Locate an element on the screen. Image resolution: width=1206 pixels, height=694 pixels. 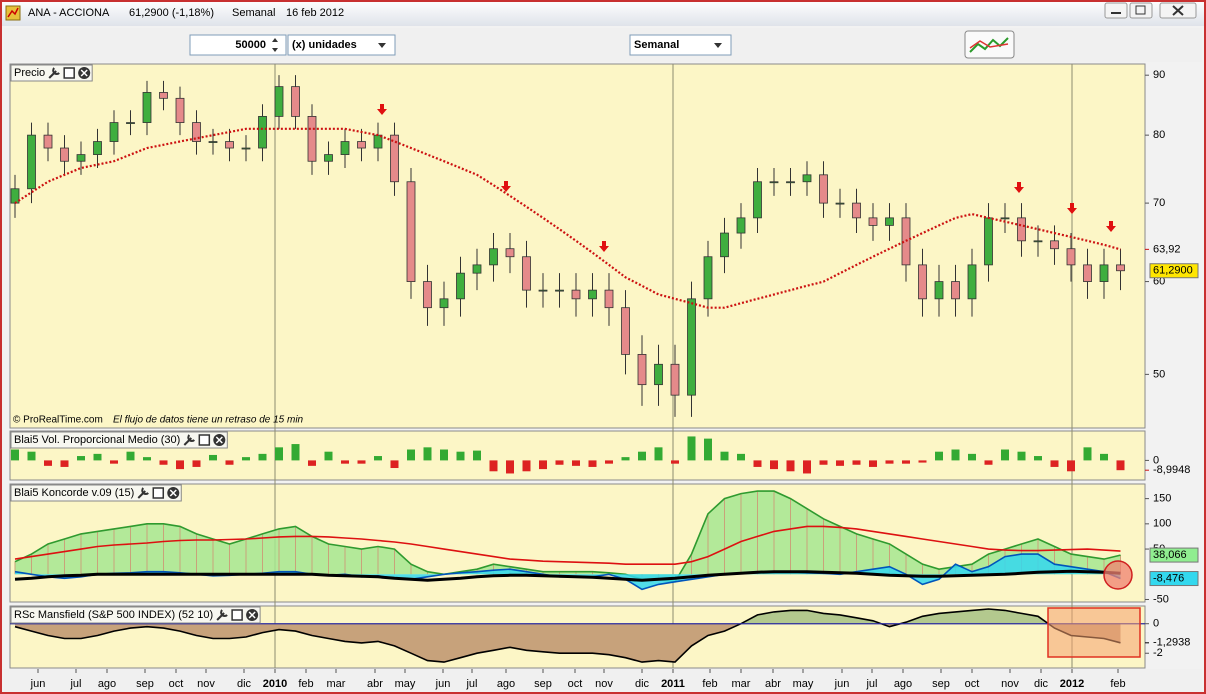
y-tick-label: 0 is located at coordinates (1156, 460).